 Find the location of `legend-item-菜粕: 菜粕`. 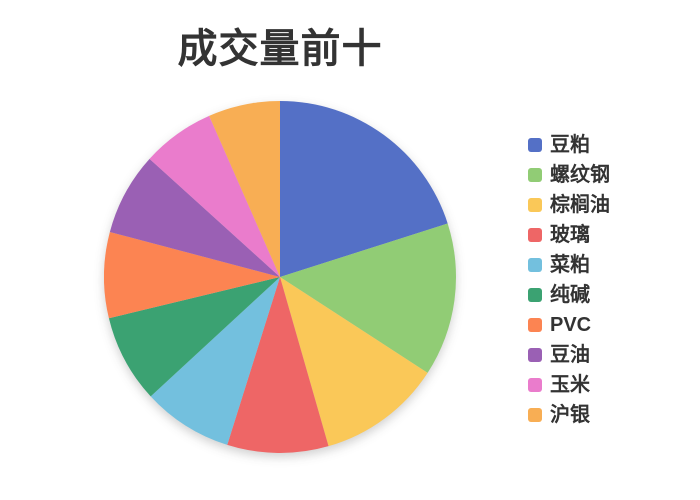

legend-item-菜粕: 菜粕 is located at coordinates (569, 265).